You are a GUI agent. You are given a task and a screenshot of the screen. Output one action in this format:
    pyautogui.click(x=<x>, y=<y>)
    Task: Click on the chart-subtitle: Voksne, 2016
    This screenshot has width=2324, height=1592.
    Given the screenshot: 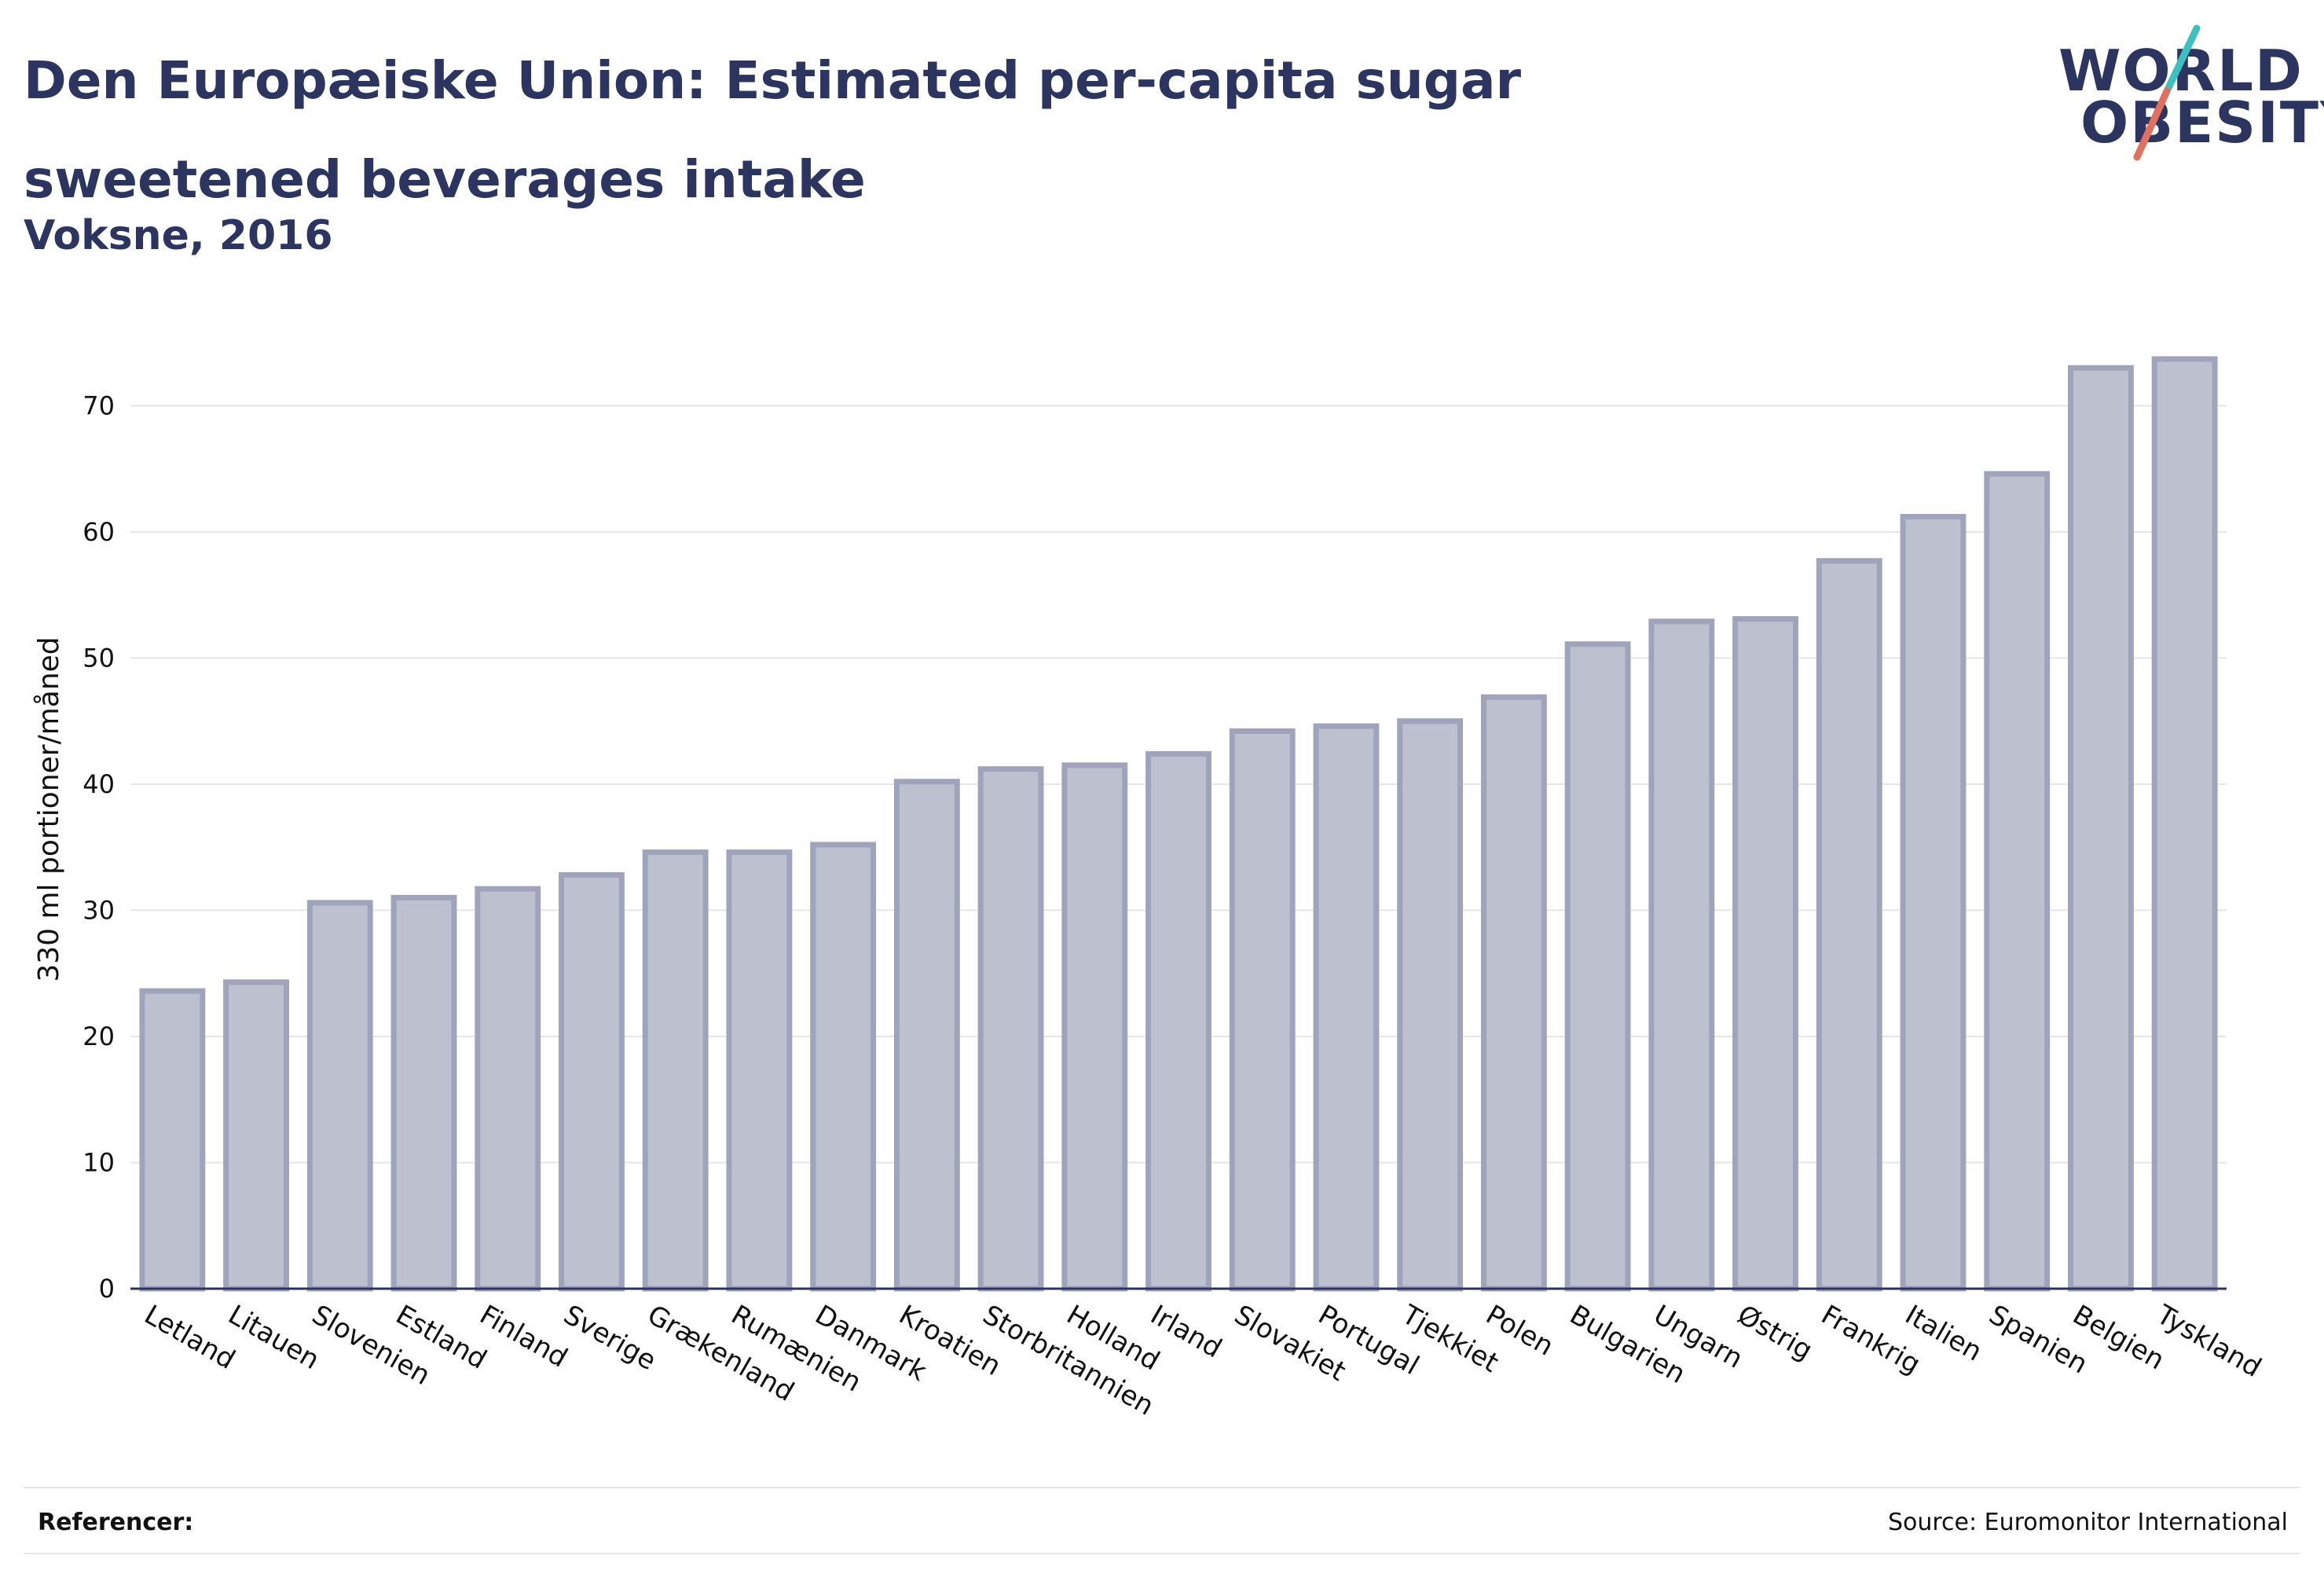 What is the action you would take?
    pyautogui.click(x=178, y=235)
    